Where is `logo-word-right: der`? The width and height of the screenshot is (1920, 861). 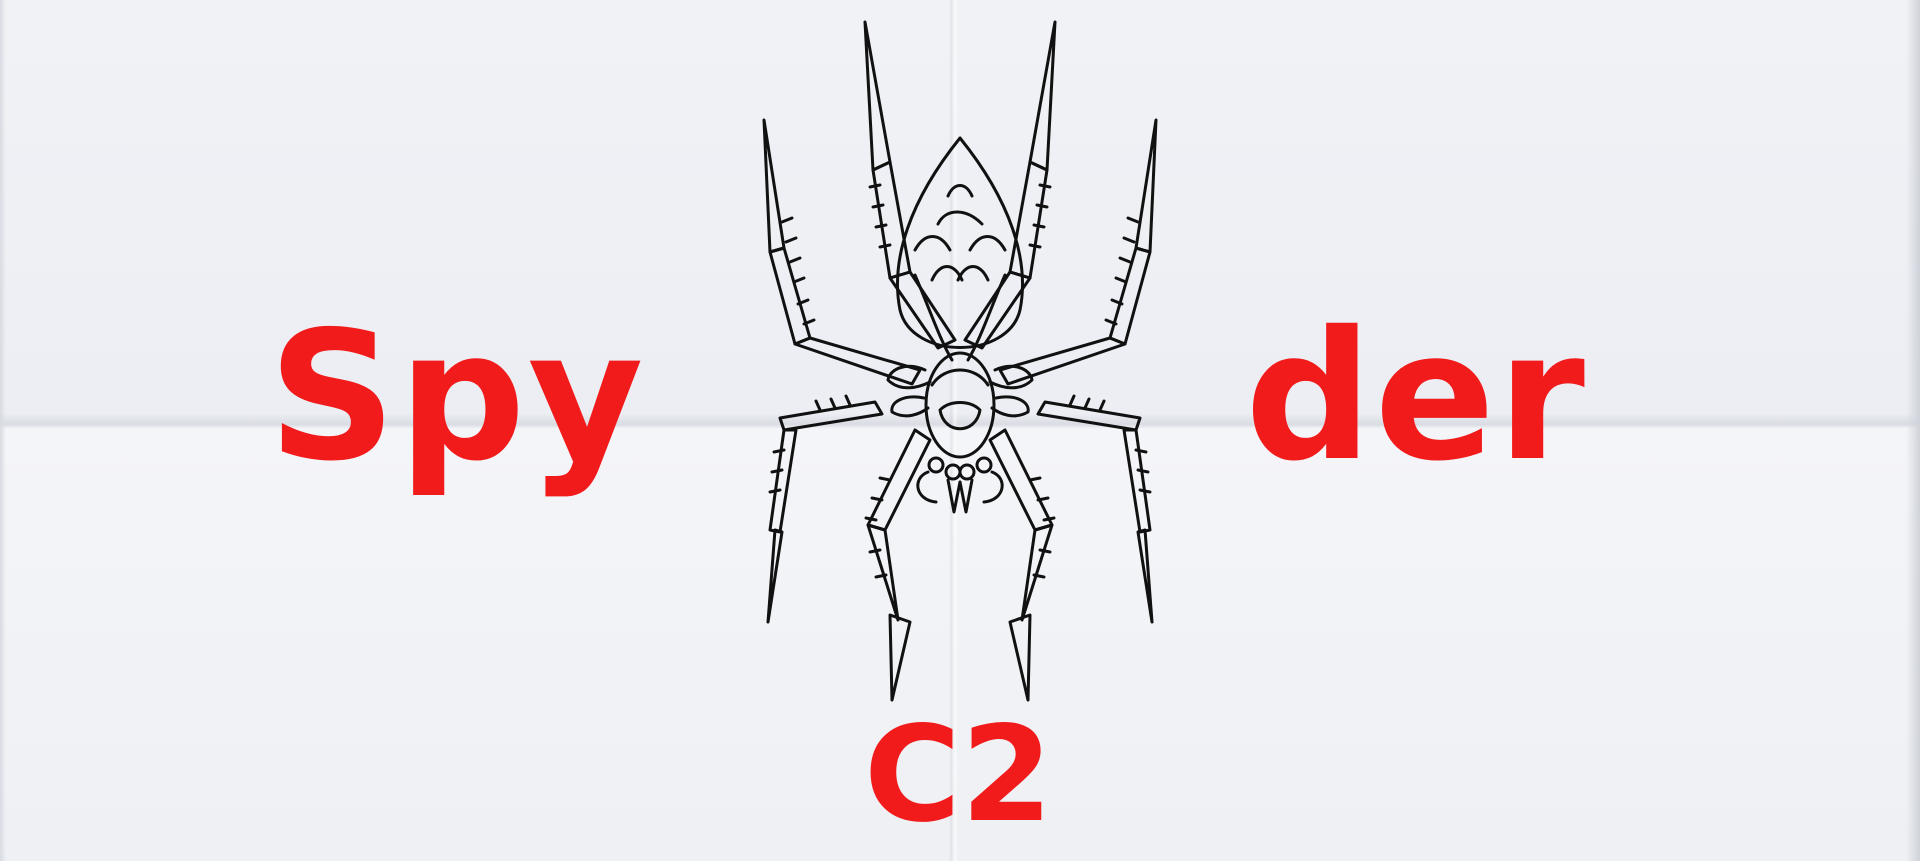
logo-word-right: der is located at coordinates (1416, 396).